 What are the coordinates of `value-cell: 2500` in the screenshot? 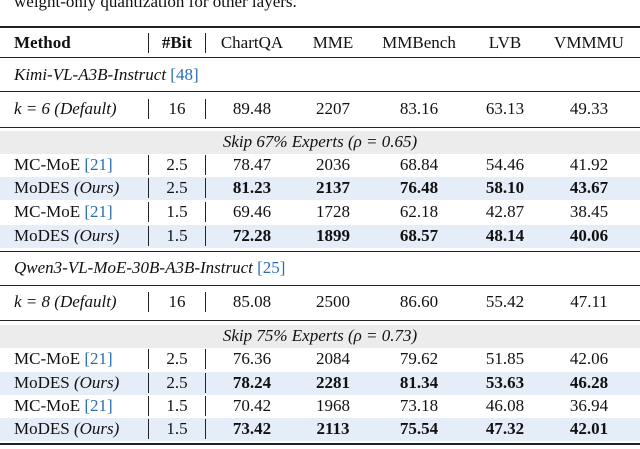 It's located at (333, 301).